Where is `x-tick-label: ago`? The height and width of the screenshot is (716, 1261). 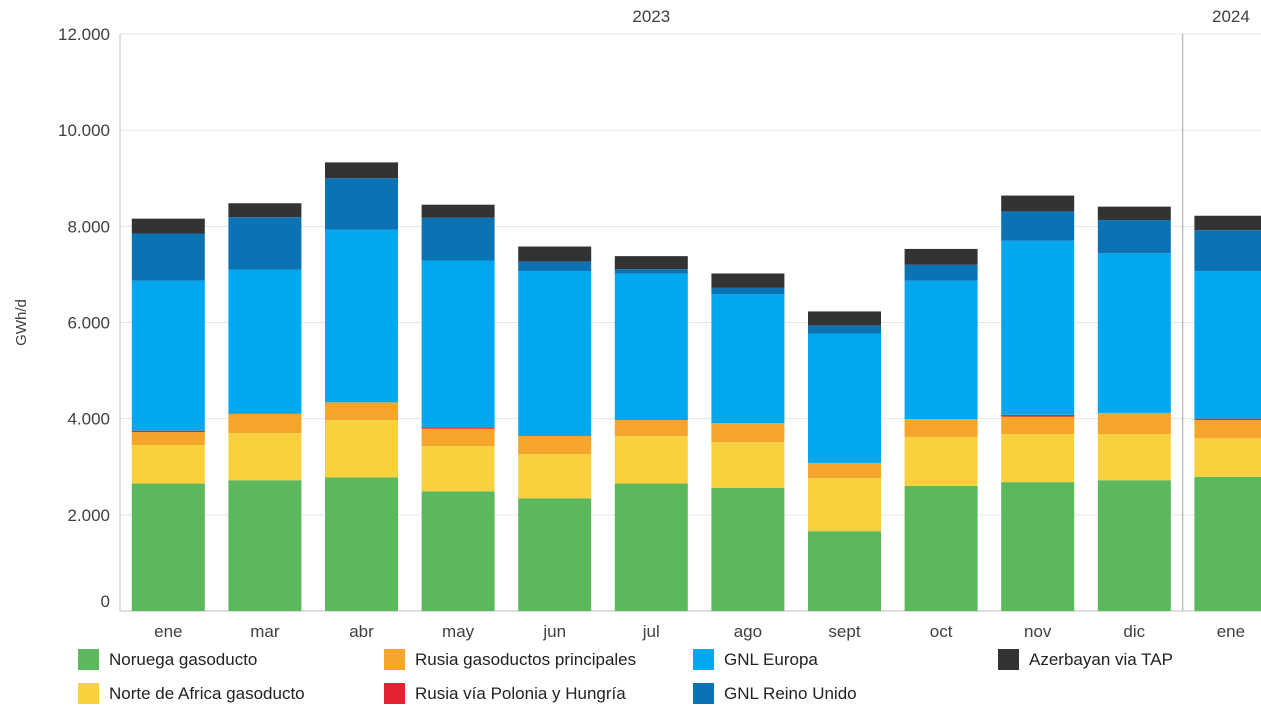 x-tick-label: ago is located at coordinates (748, 631).